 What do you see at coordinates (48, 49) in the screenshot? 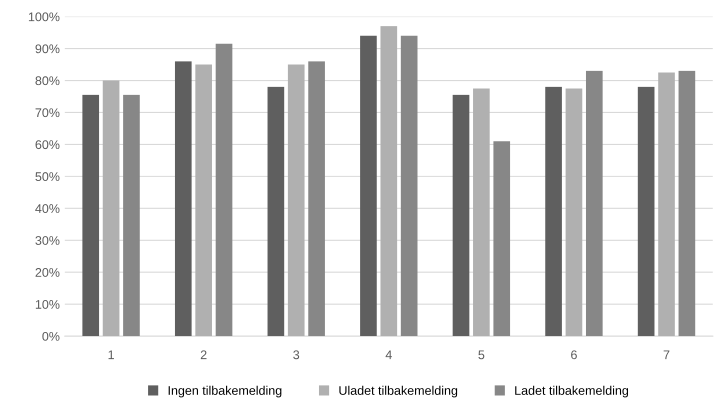
I see `y-tick-label: 90%` at bounding box center [48, 49].